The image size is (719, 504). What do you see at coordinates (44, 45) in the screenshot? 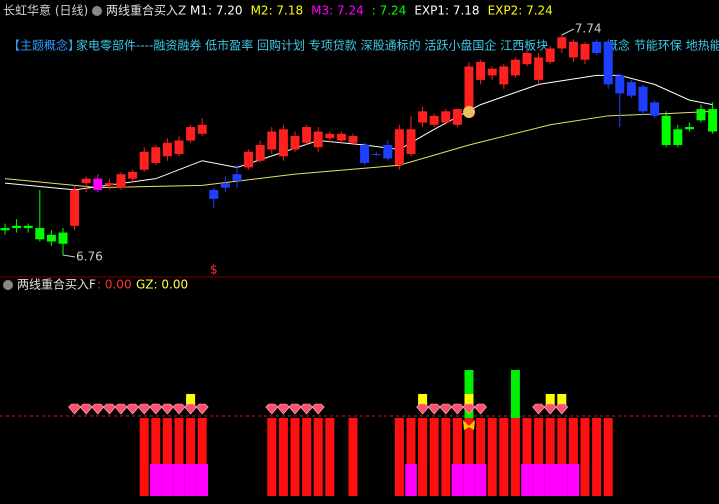
I see `concept-head: 【主题概念】` at bounding box center [44, 45].